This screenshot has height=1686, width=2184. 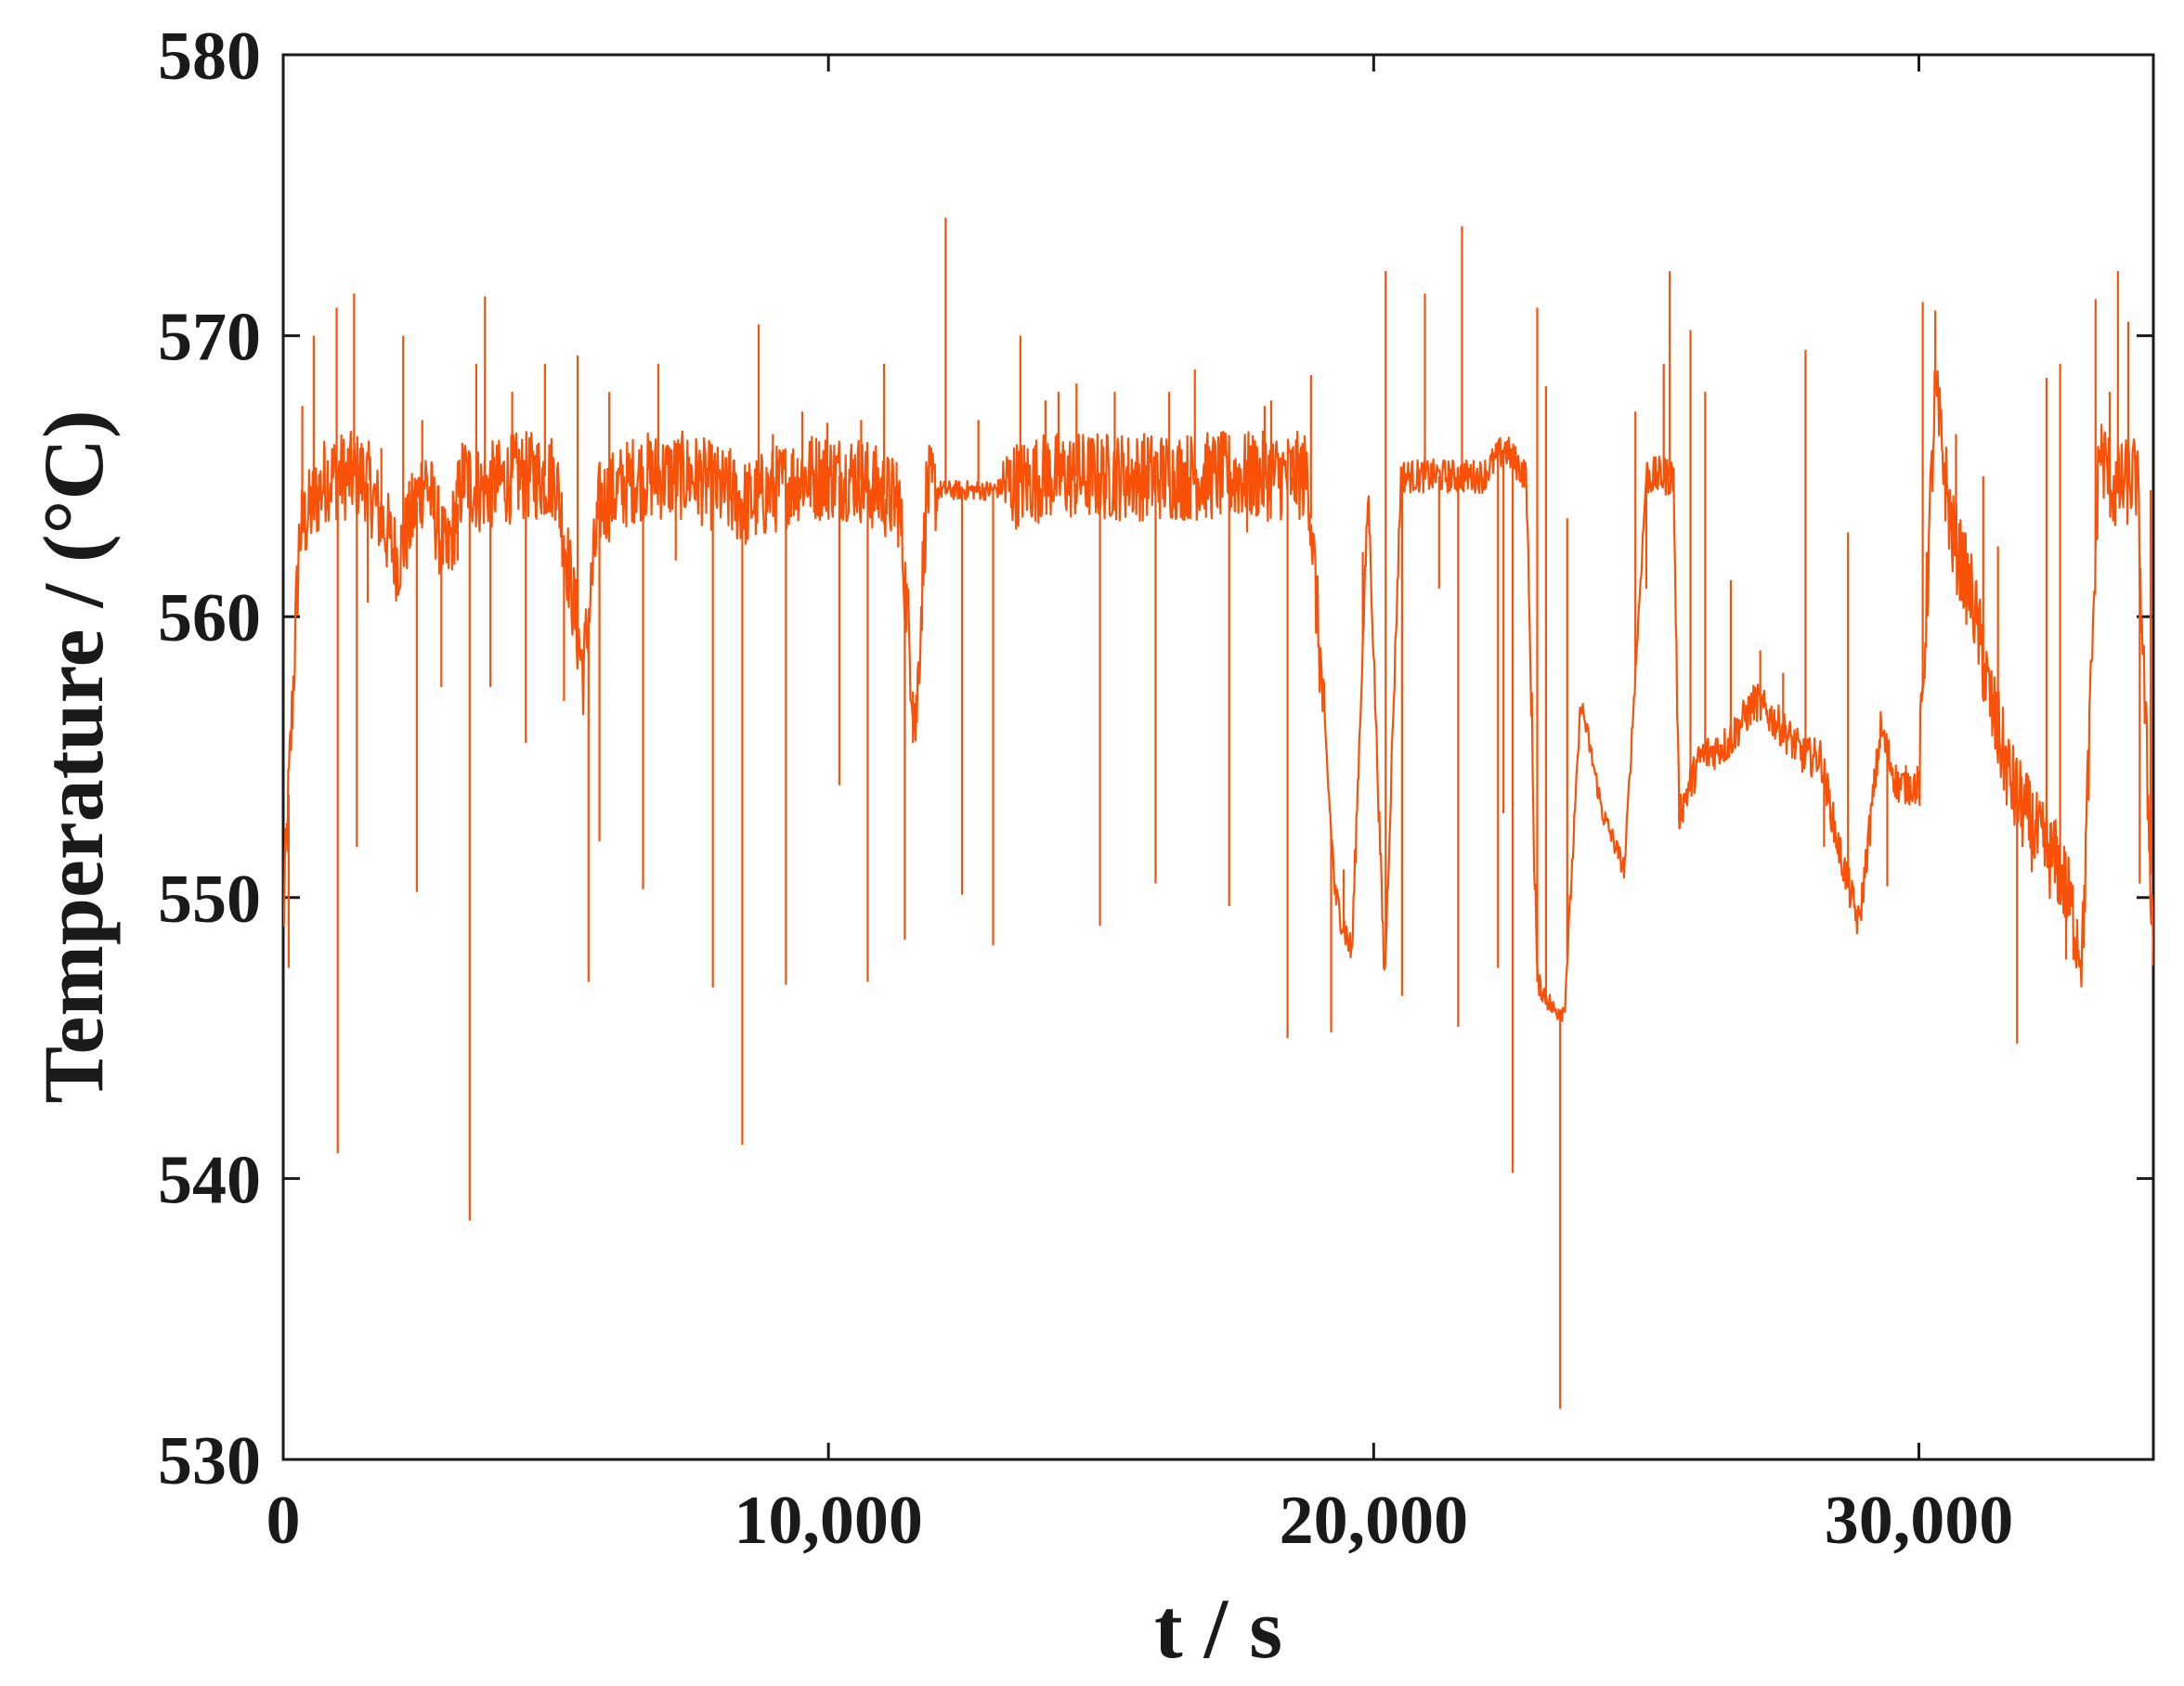 What do you see at coordinates (209, 1180) in the screenshot?
I see `y-tick-label: 540` at bounding box center [209, 1180].